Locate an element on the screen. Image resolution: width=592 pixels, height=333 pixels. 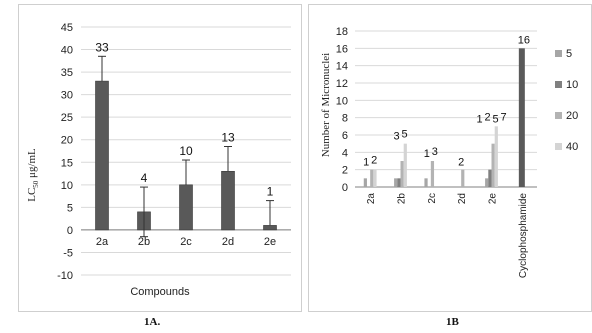
caption-1b: 1B is located at coordinates (452, 322).